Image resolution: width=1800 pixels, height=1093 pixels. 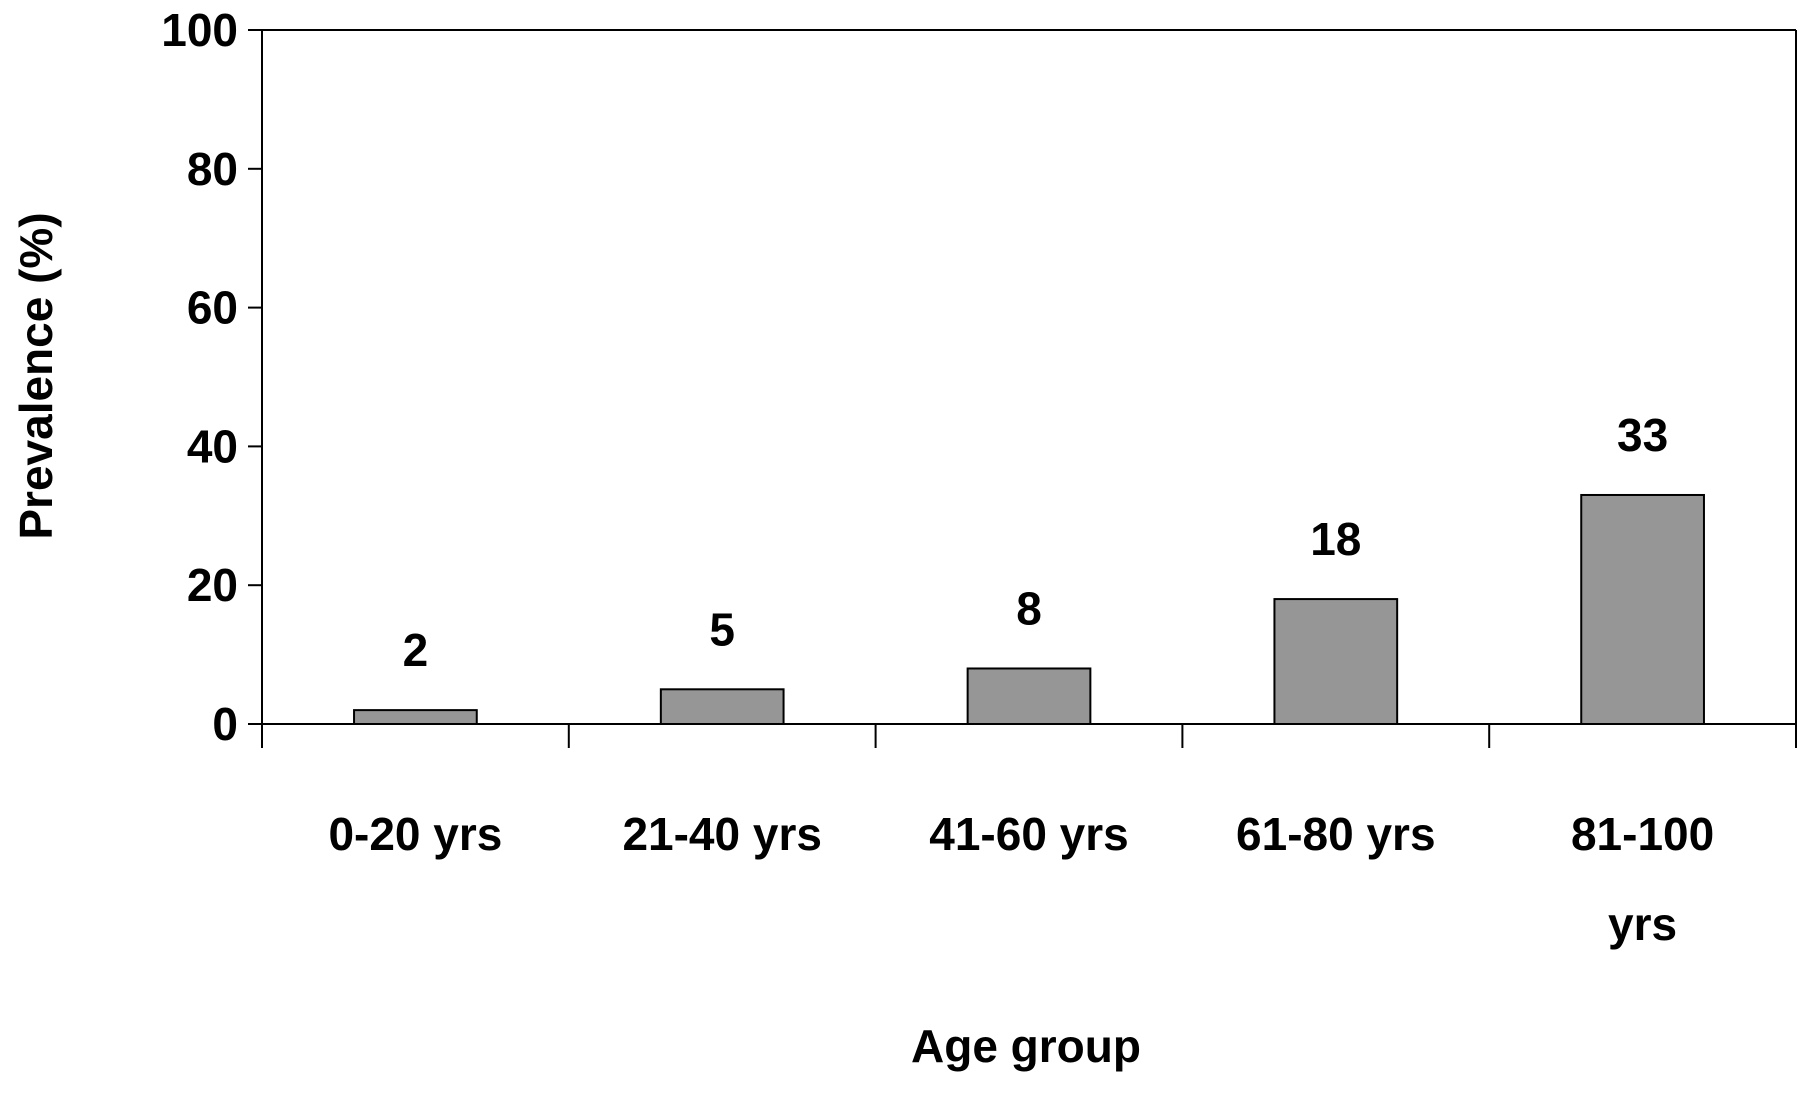 I want to click on x-category-label: yrs, so click(x=1642, y=924).